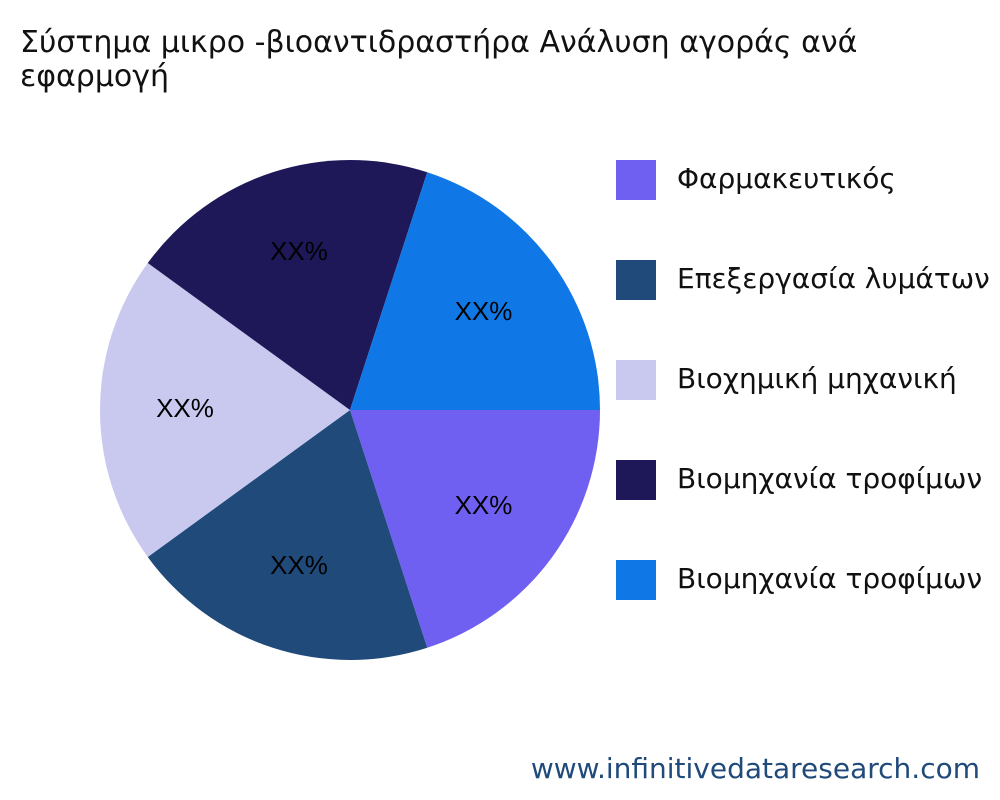 This screenshot has height=800, width=1000. What do you see at coordinates (817, 378) in the screenshot?
I see `legend-label: Βιοχημική μηχανική` at bounding box center [817, 378].